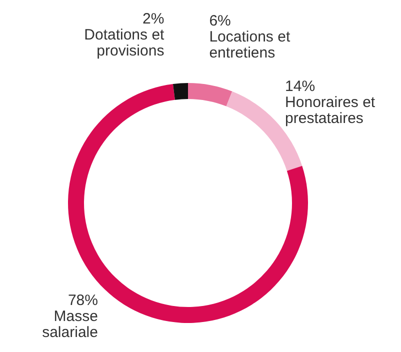  I want to click on slice-label: Masse salariale, so click(70, 325).